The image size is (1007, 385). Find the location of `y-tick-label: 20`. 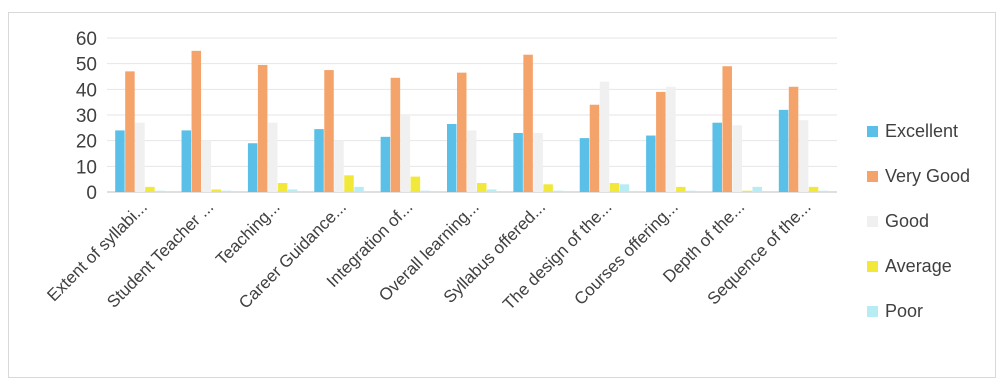

y-tick-label: 20 is located at coordinates (86, 142).